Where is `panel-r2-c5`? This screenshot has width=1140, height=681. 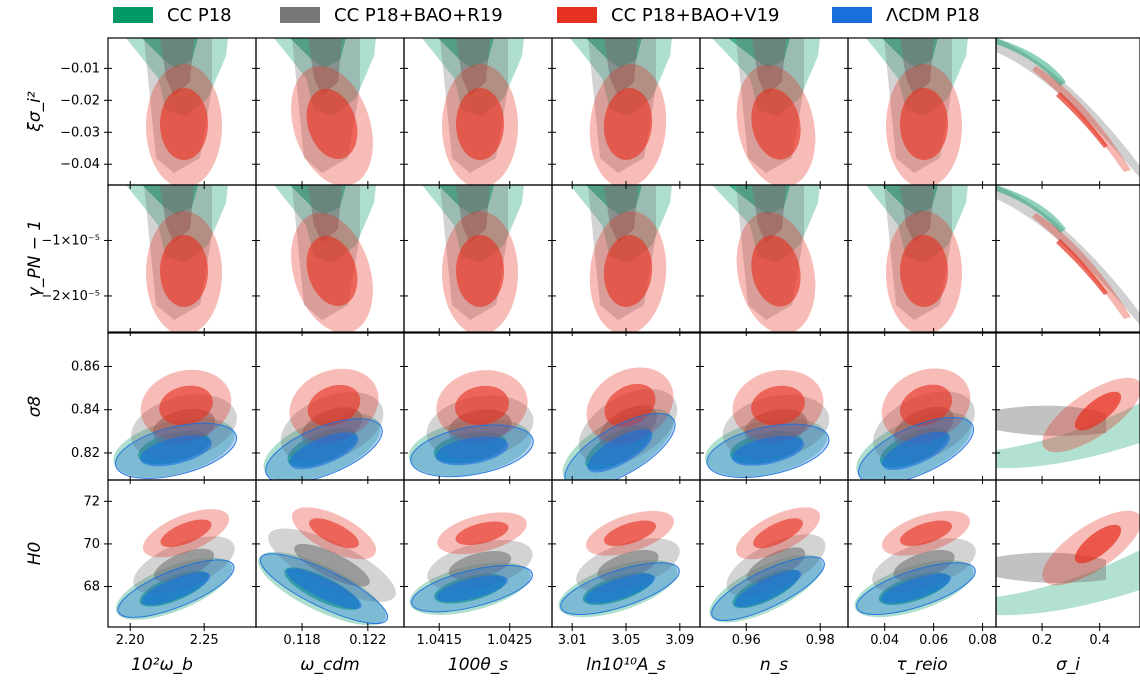
panel-r2-c5 is located at coordinates (915, 424).